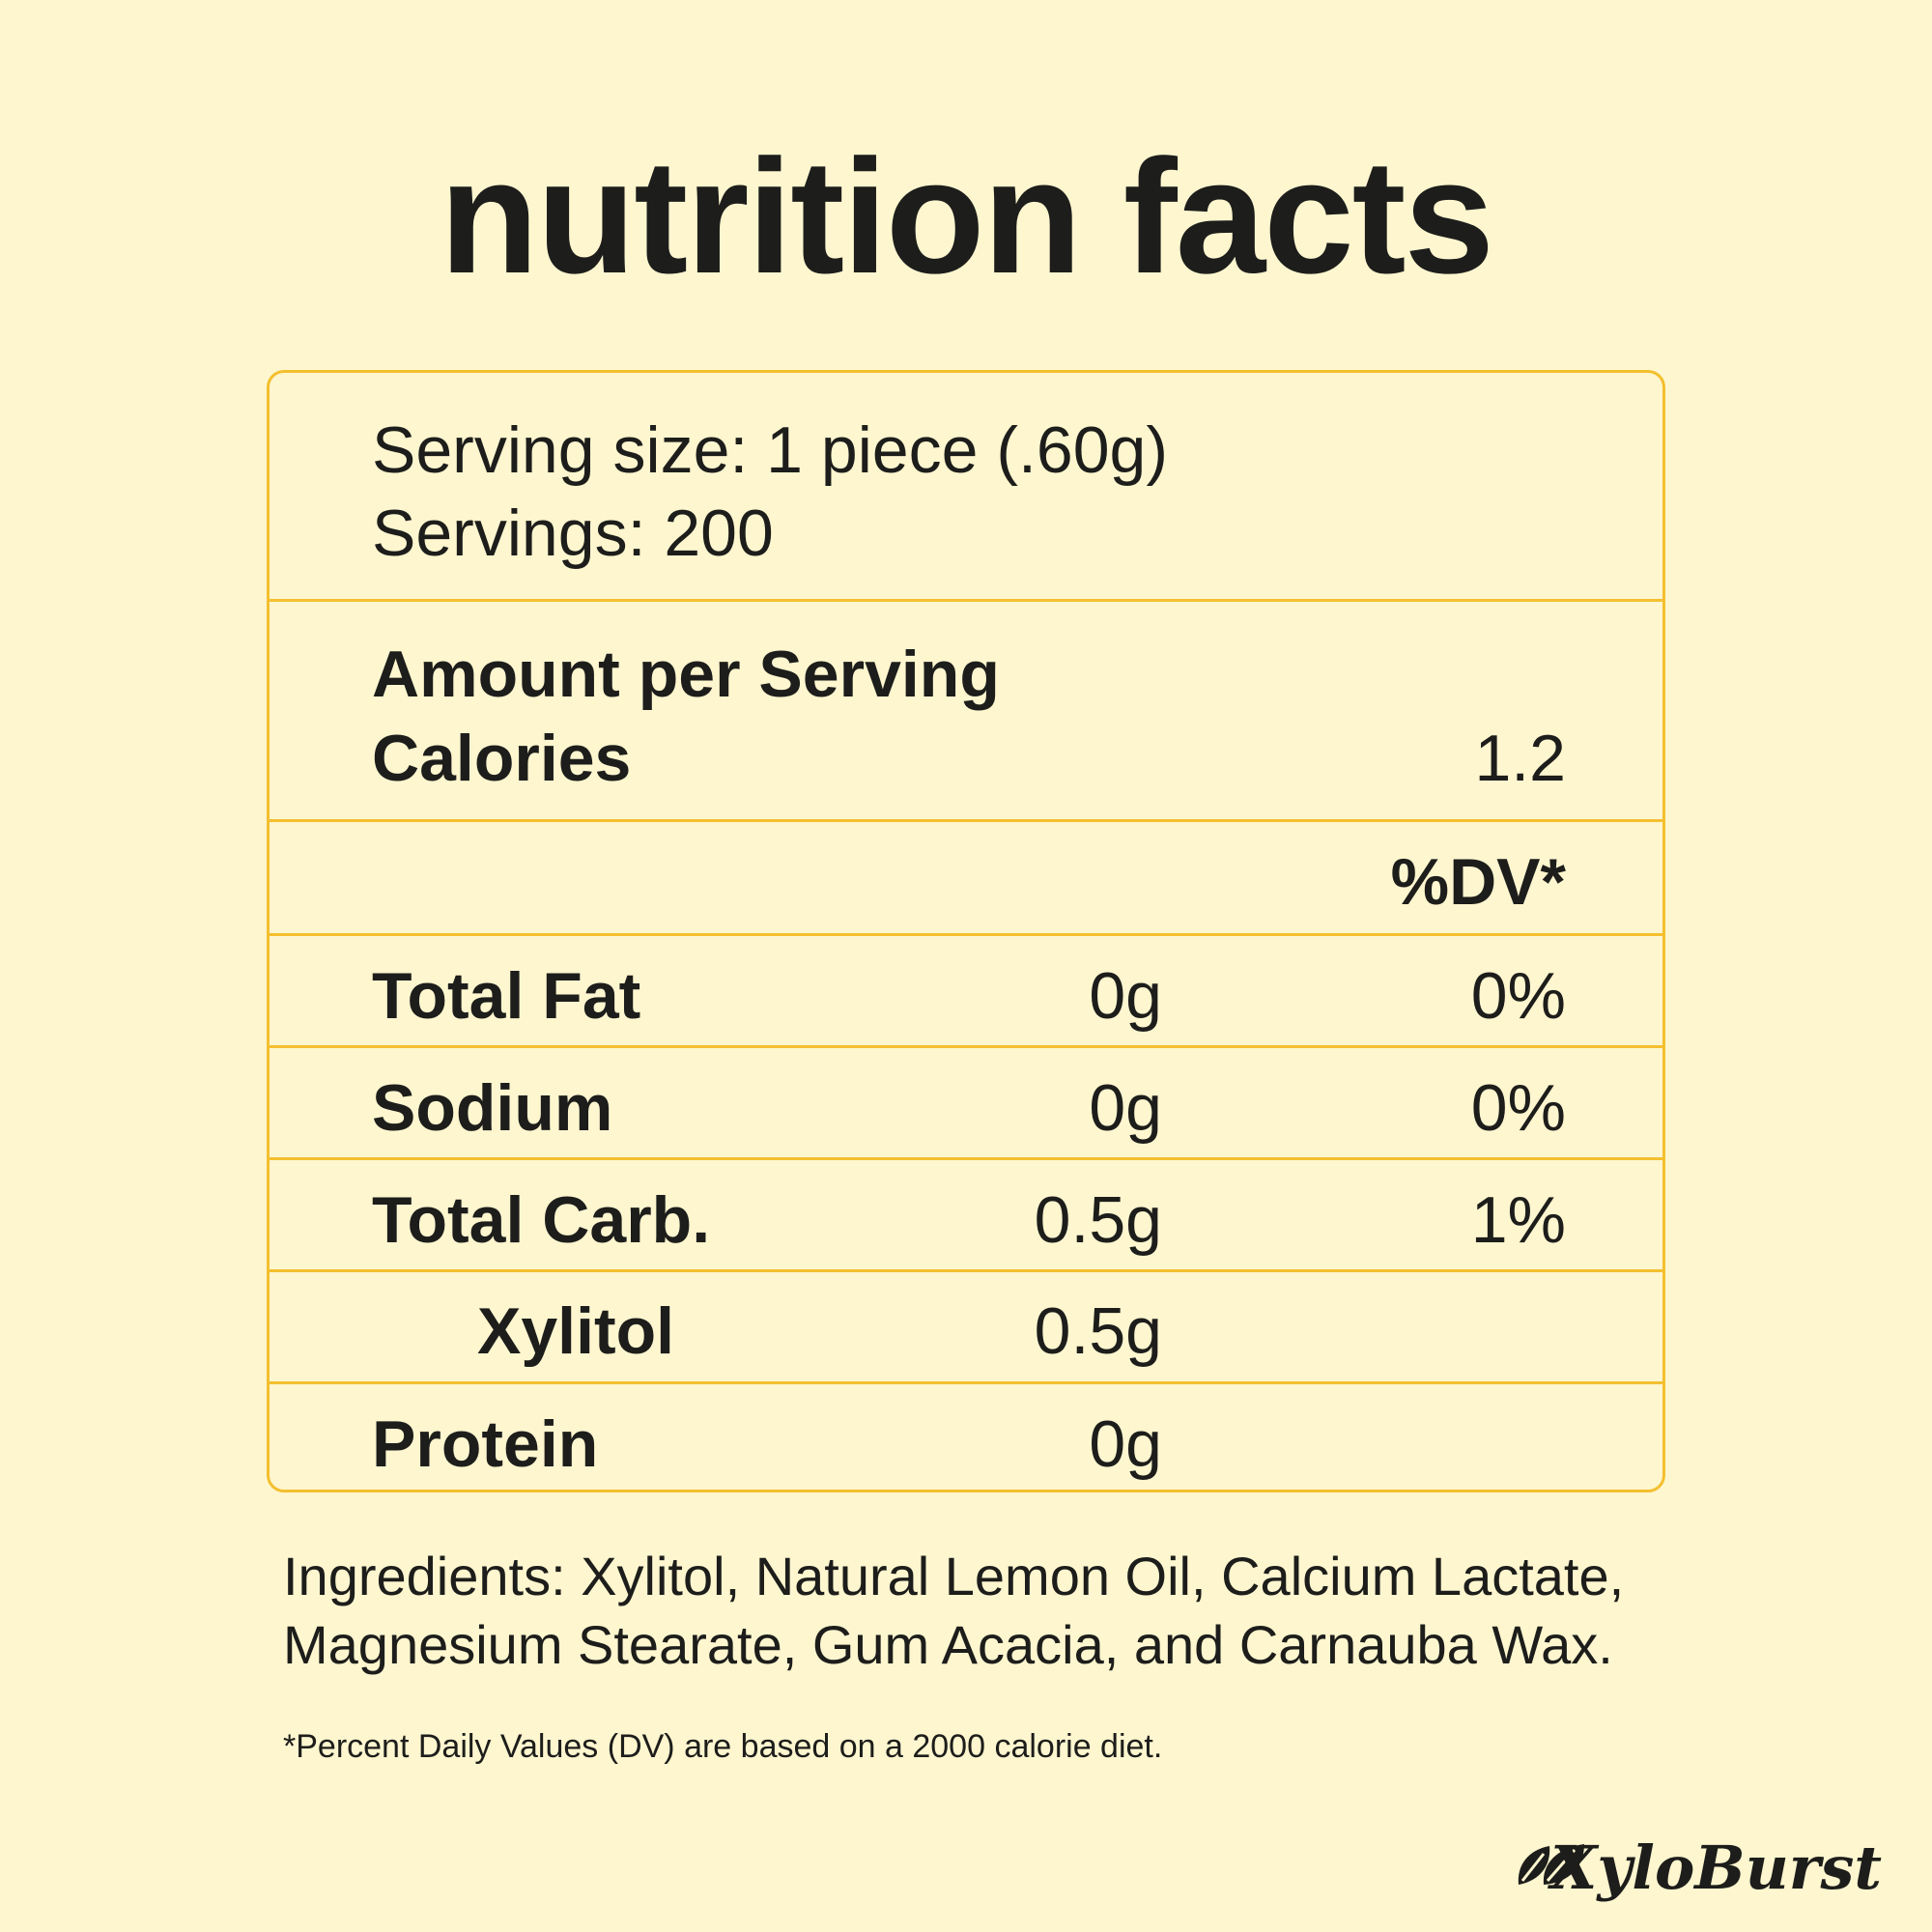  I want to click on dv-header: %DV*, so click(1478, 881).